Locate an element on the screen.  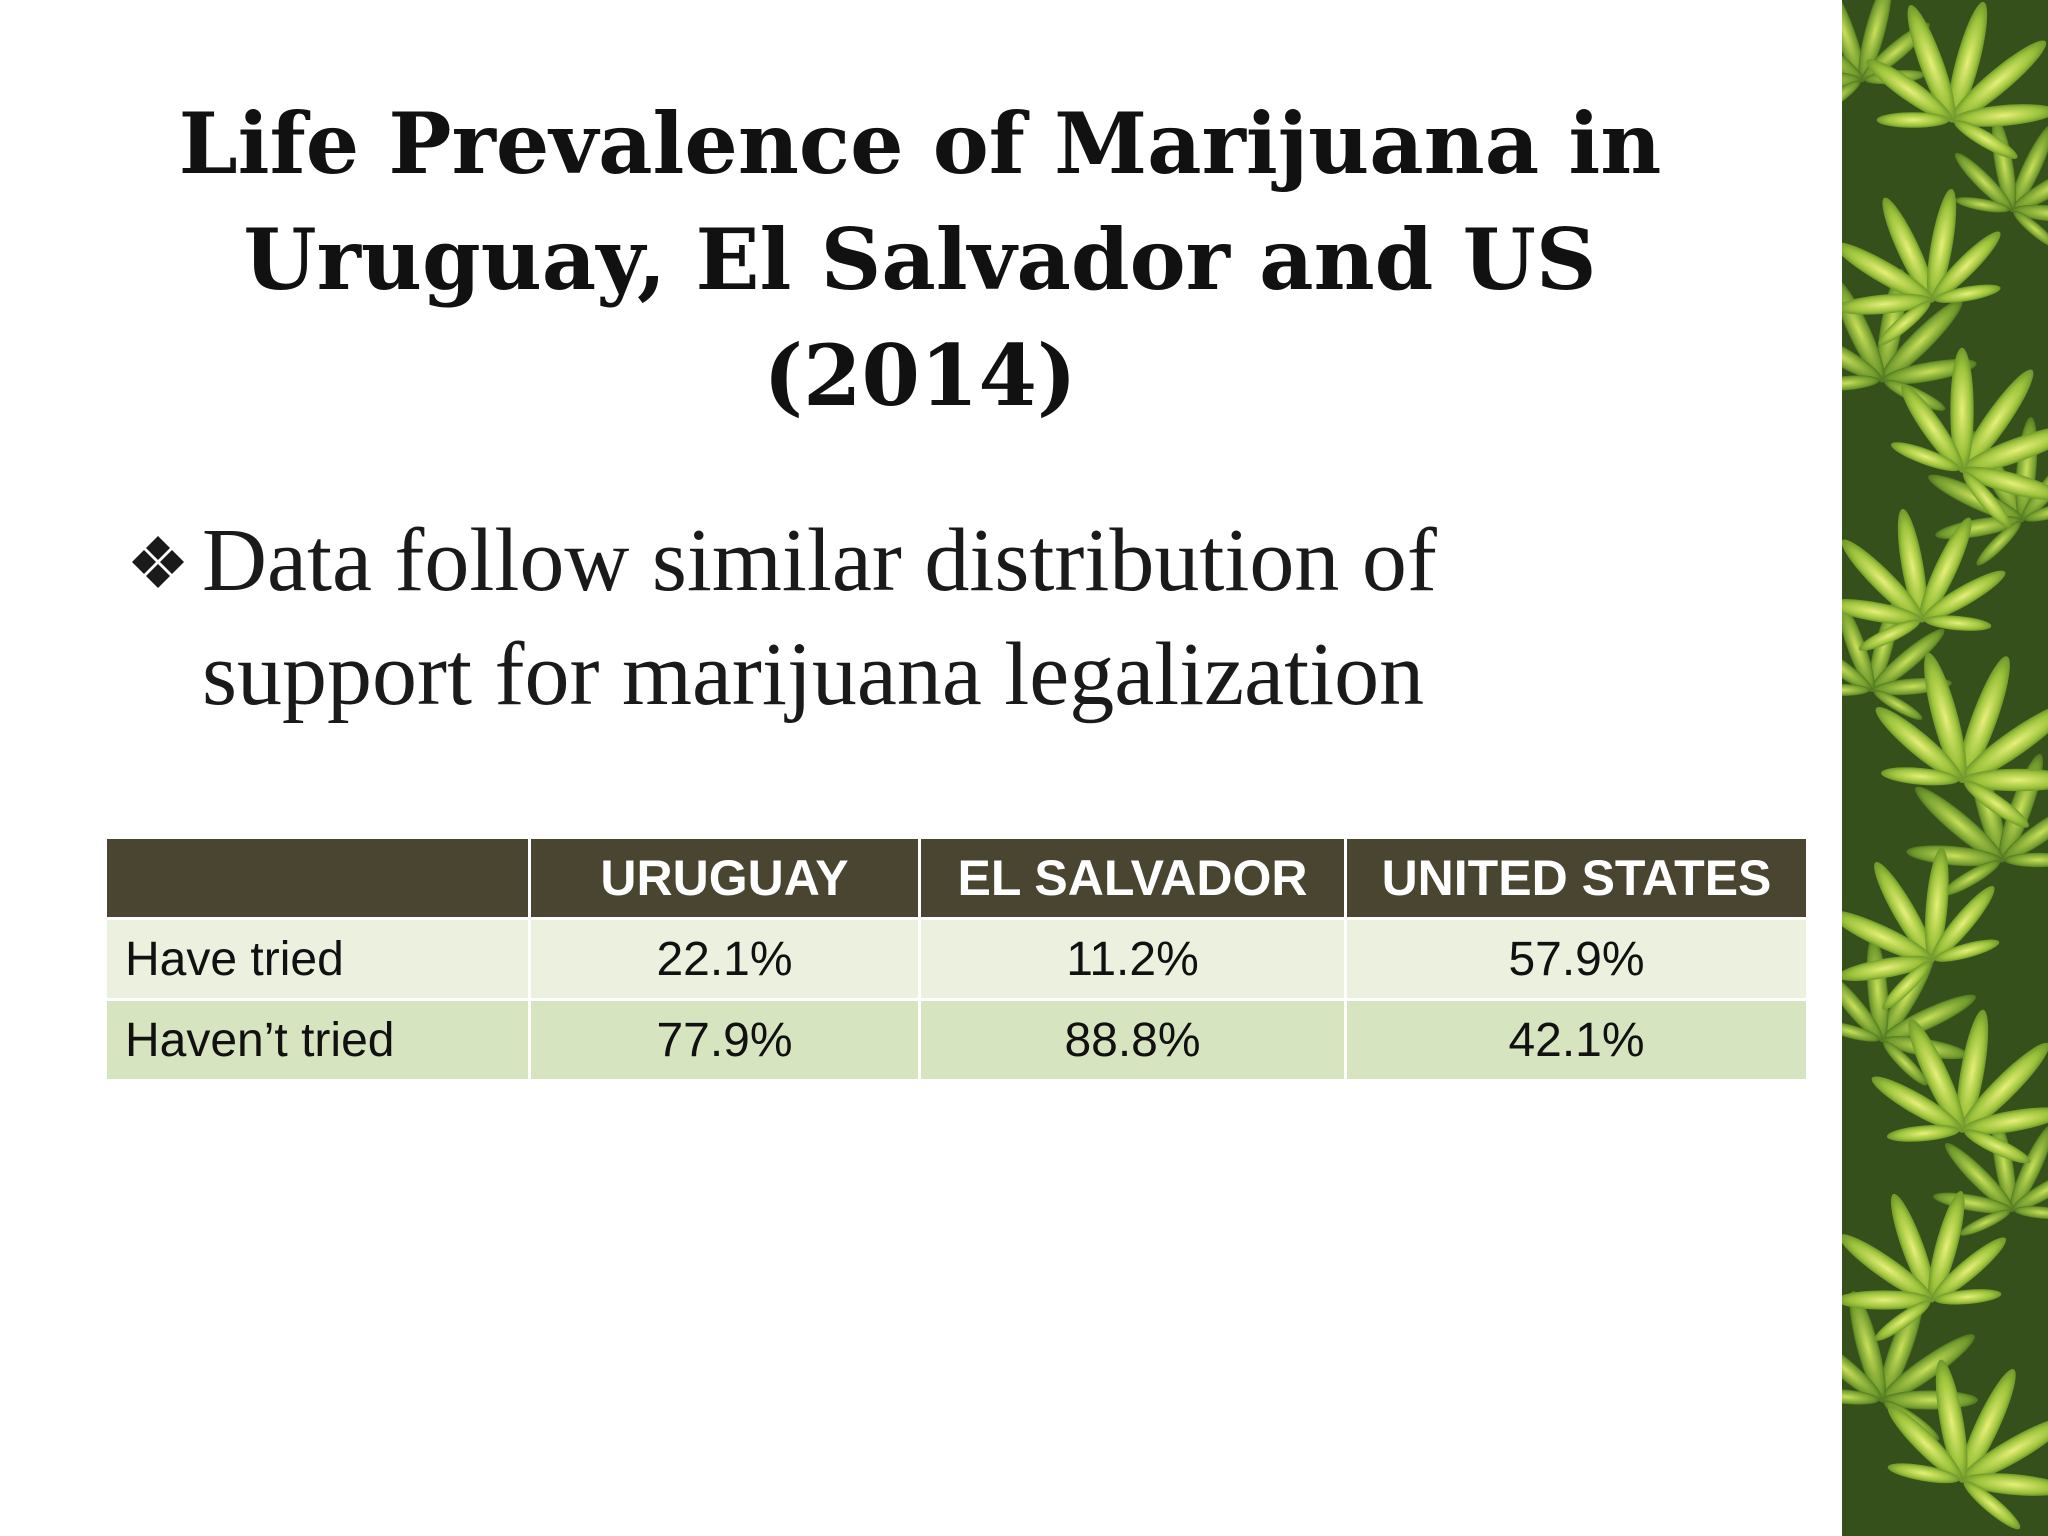
title-line-2: Uruguay, El Salvador and US (2014) is located at coordinates (920, 317).